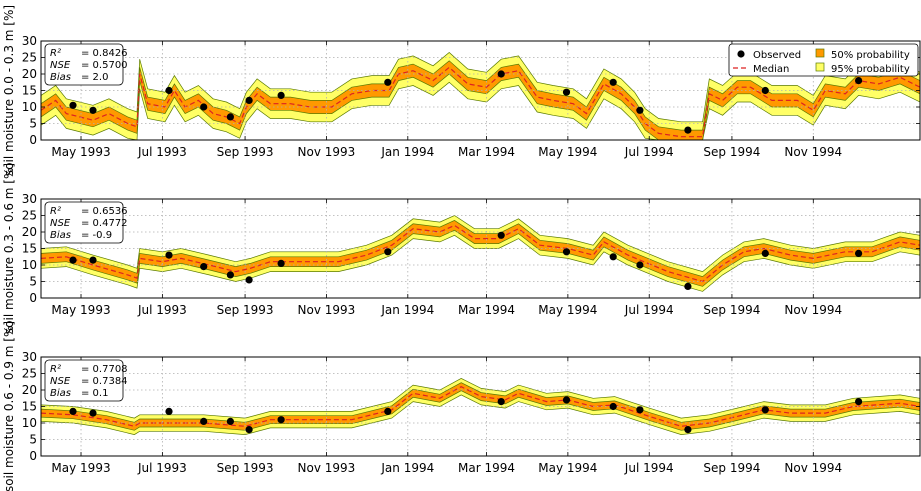  I want to click on stat-value: = 2.0, so click(94, 77).